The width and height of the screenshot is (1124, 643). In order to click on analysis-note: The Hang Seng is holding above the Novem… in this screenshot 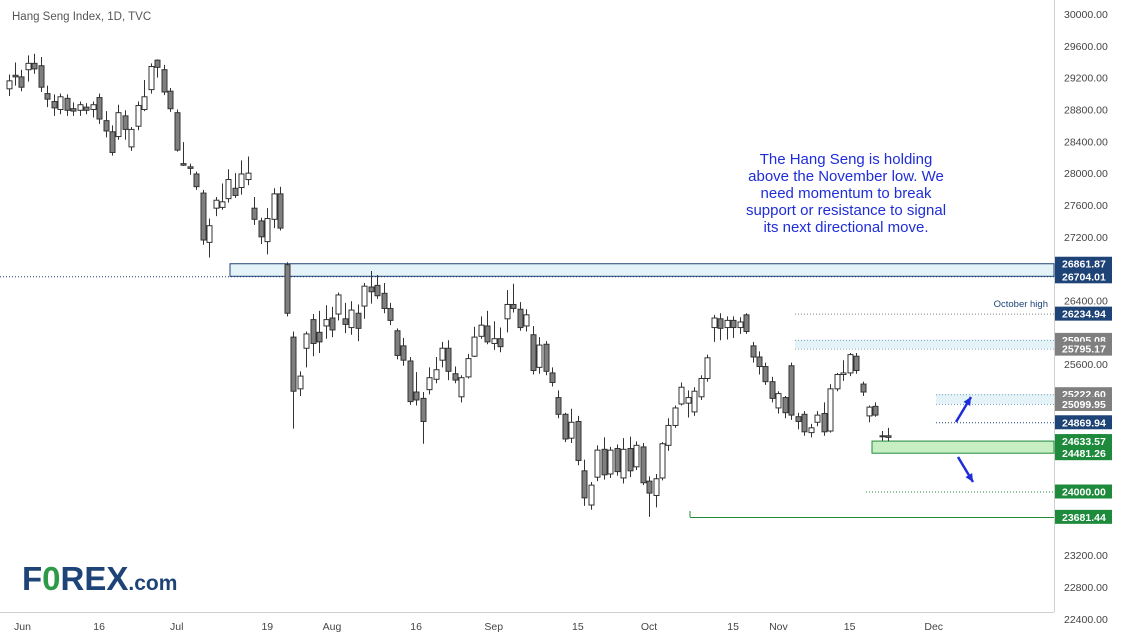, I will do `click(846, 193)`.